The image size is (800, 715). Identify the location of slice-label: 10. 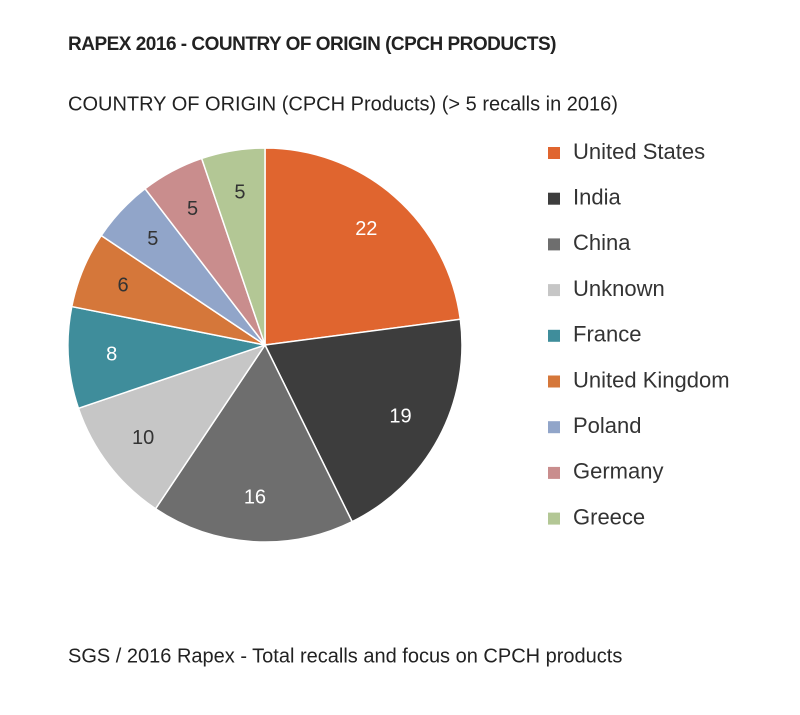
(143, 438).